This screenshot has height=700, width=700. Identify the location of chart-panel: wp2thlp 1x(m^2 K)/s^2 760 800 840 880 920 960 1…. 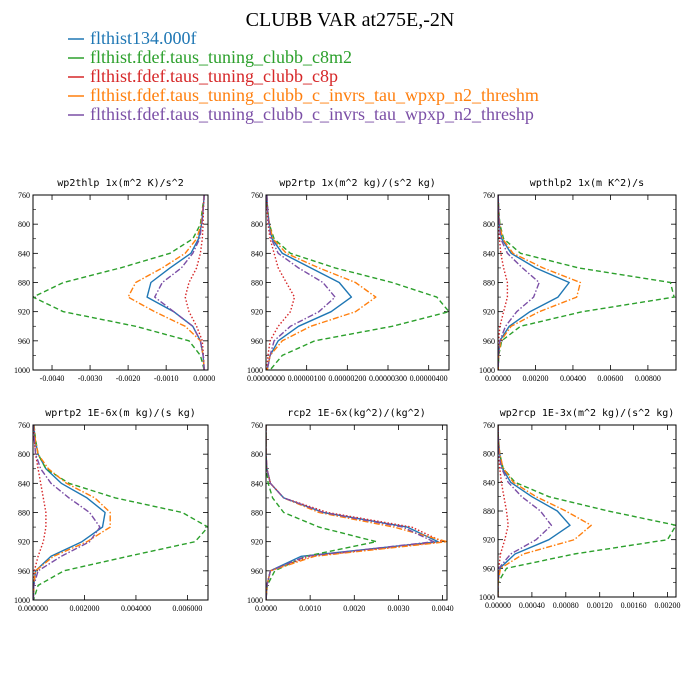
(114, 280).